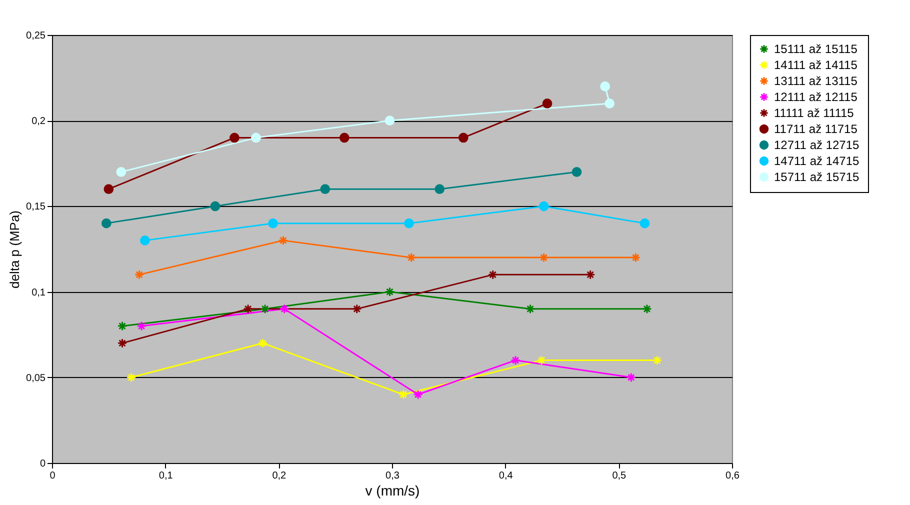 This screenshot has height=505, width=910. I want to click on y-tick-label: 0,15, so click(36, 207).